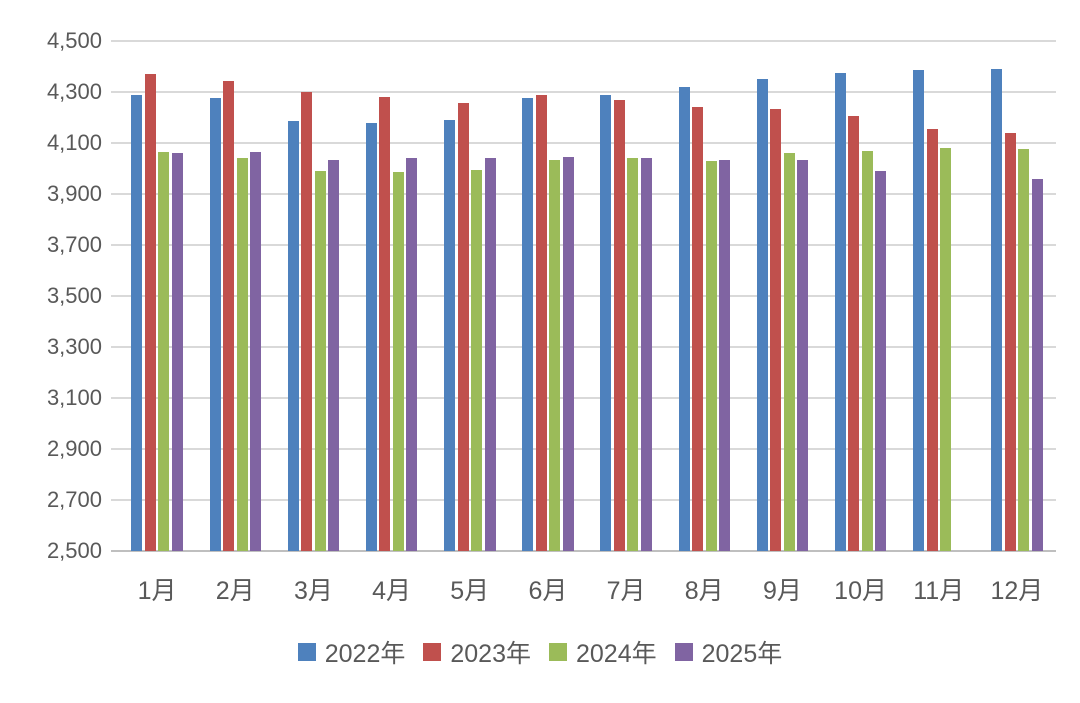 The width and height of the screenshot is (1080, 703). I want to click on legend-label: 2023年, so click(490, 654).